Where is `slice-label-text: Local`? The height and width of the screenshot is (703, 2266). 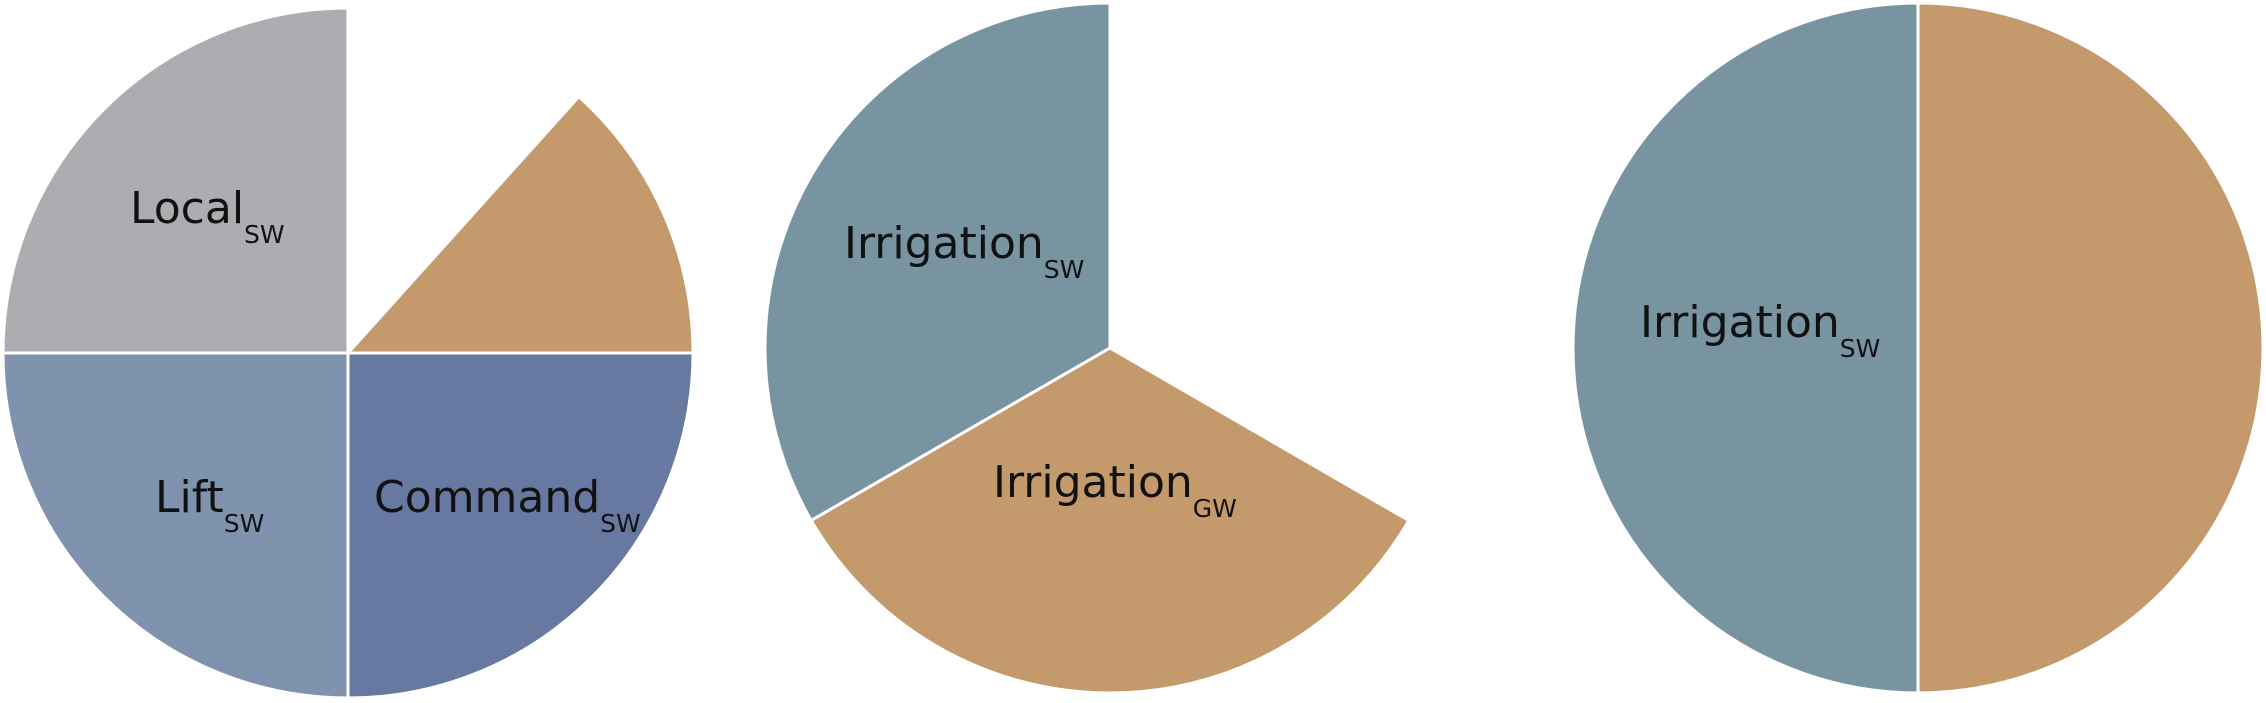 slice-label-text: Local is located at coordinates (187, 208).